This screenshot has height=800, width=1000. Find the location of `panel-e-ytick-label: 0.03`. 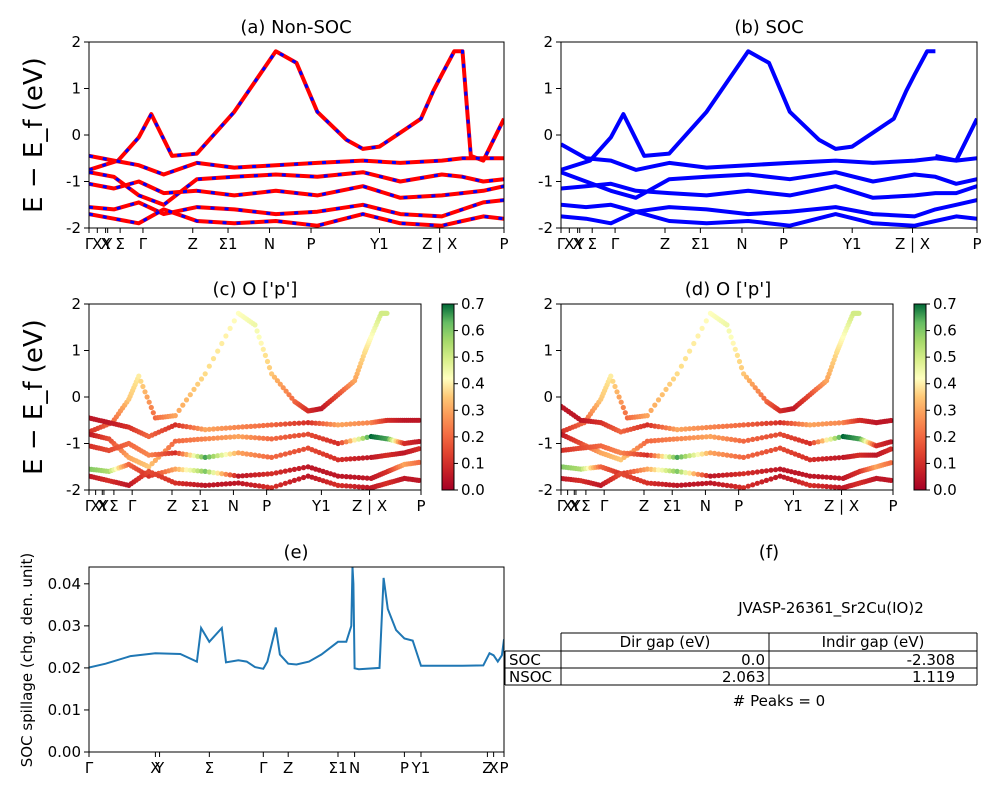

panel-e-ytick-label: 0.03 is located at coordinates (64, 626).